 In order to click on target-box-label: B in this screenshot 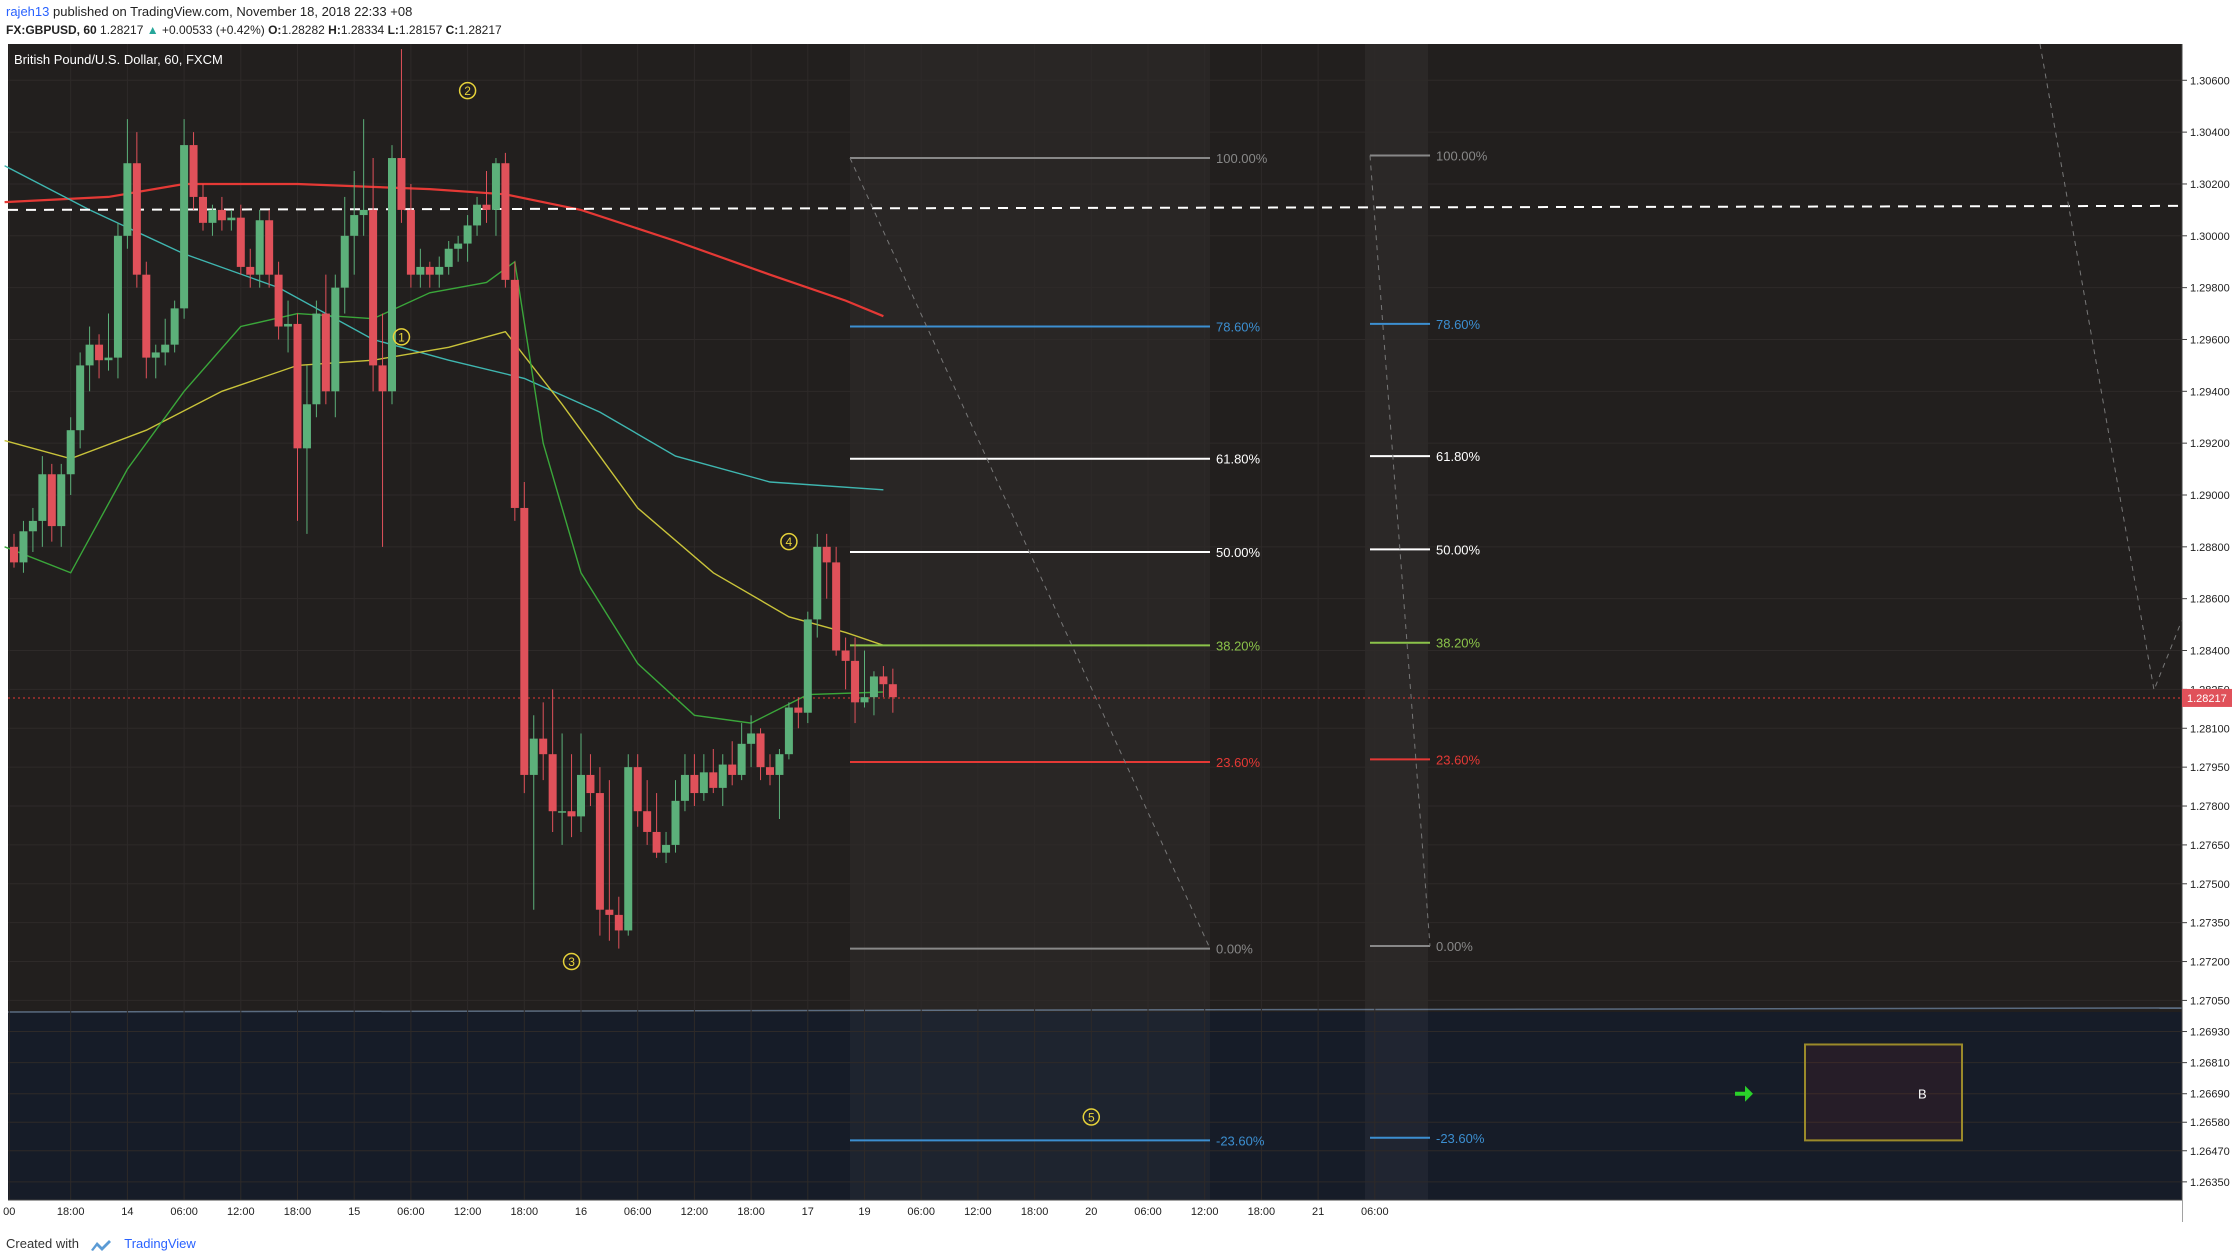, I will do `click(1922, 1094)`.